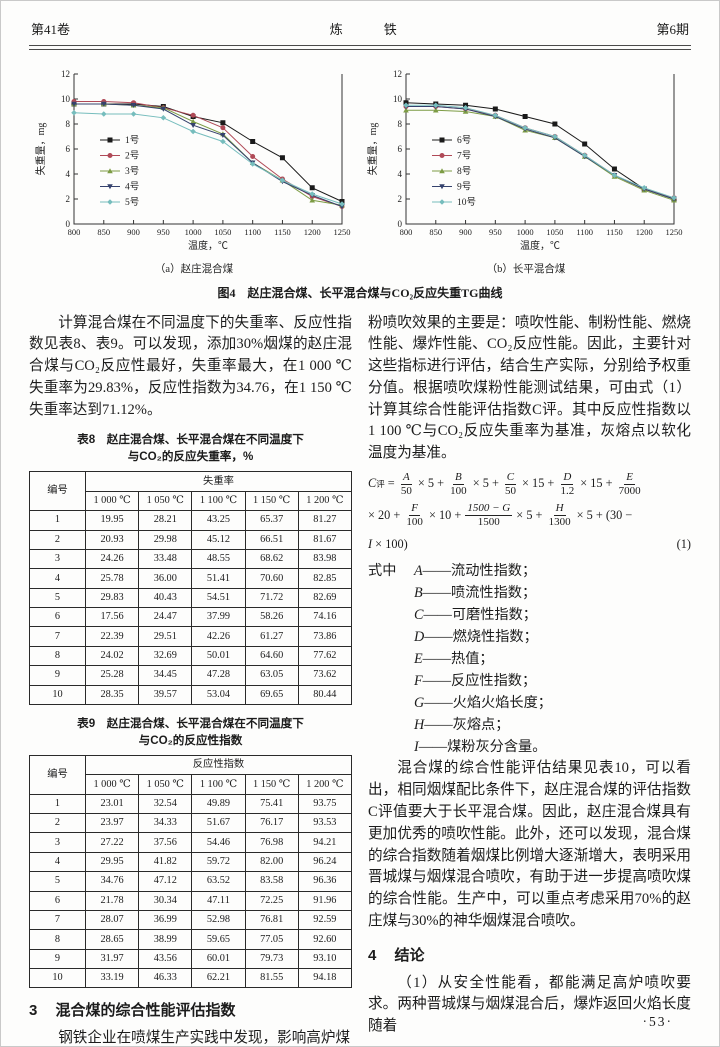  Describe the element at coordinates (208, 245) in the screenshot. I see `x-axis-title: 温度，℃` at that location.